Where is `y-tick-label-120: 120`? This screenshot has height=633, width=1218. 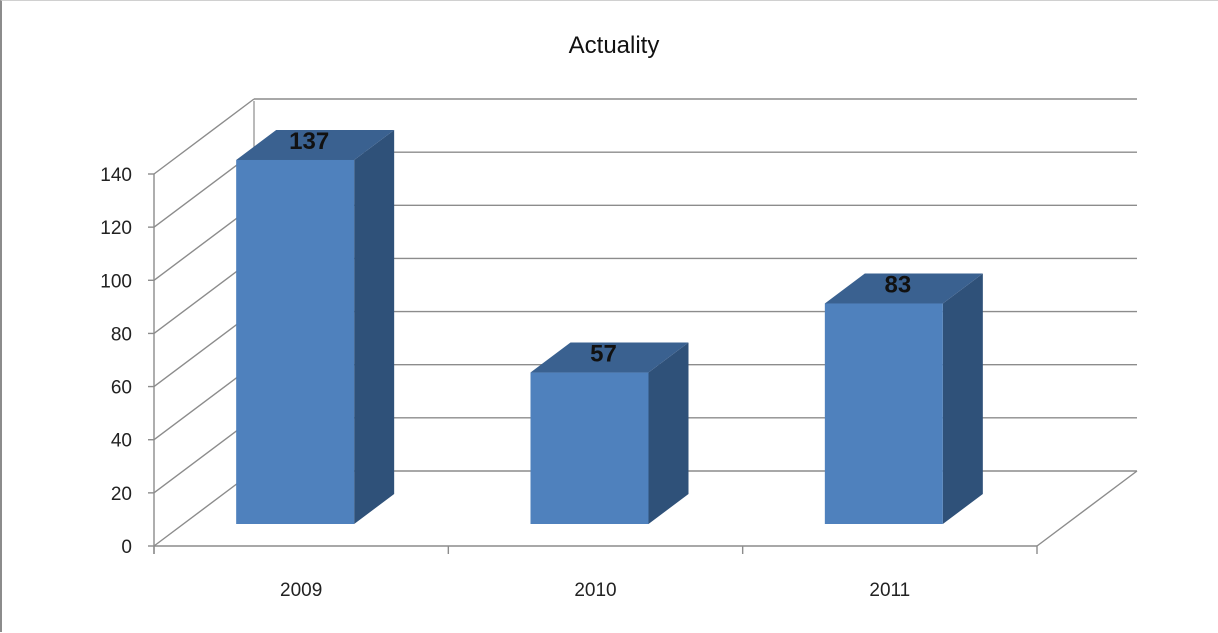 y-tick-label-120: 120 is located at coordinates (116, 228).